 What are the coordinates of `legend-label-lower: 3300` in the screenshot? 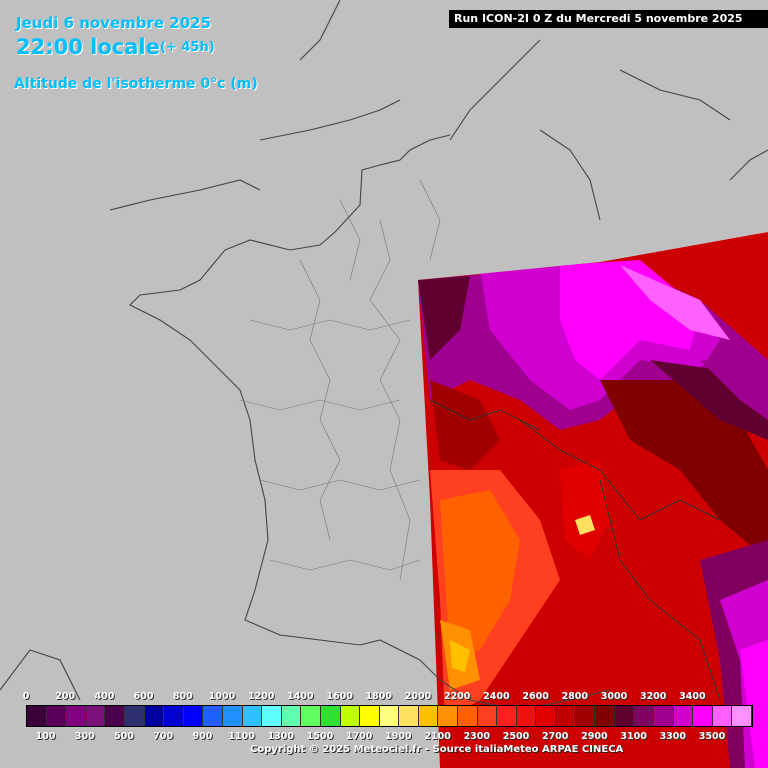 It's located at (673, 736).